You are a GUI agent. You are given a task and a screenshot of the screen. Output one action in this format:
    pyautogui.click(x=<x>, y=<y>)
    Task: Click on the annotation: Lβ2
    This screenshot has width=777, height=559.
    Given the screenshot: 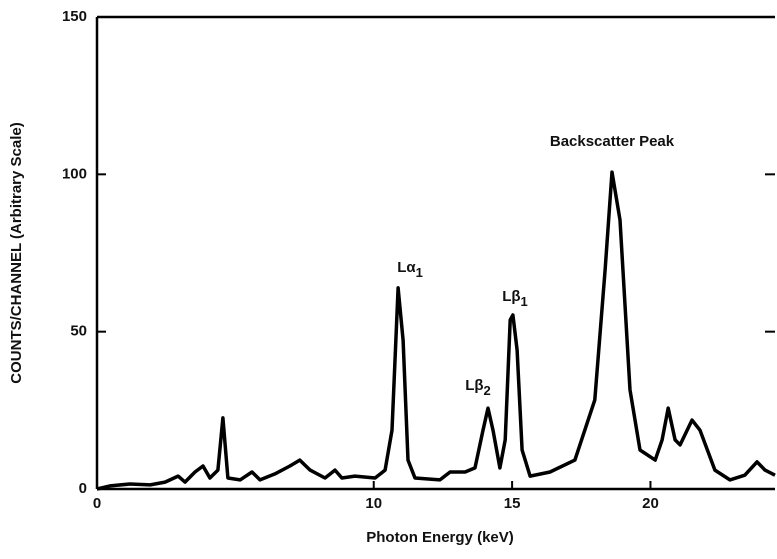 What is the action you would take?
    pyautogui.click(x=478, y=387)
    